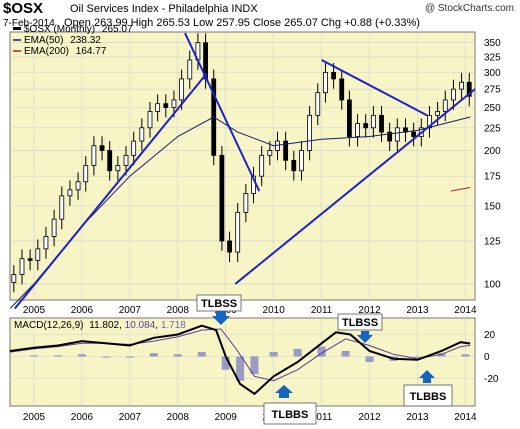  What do you see at coordinates (91, 51) in the screenshot?
I see `legend-ema200-value: 164.77` at bounding box center [91, 51].